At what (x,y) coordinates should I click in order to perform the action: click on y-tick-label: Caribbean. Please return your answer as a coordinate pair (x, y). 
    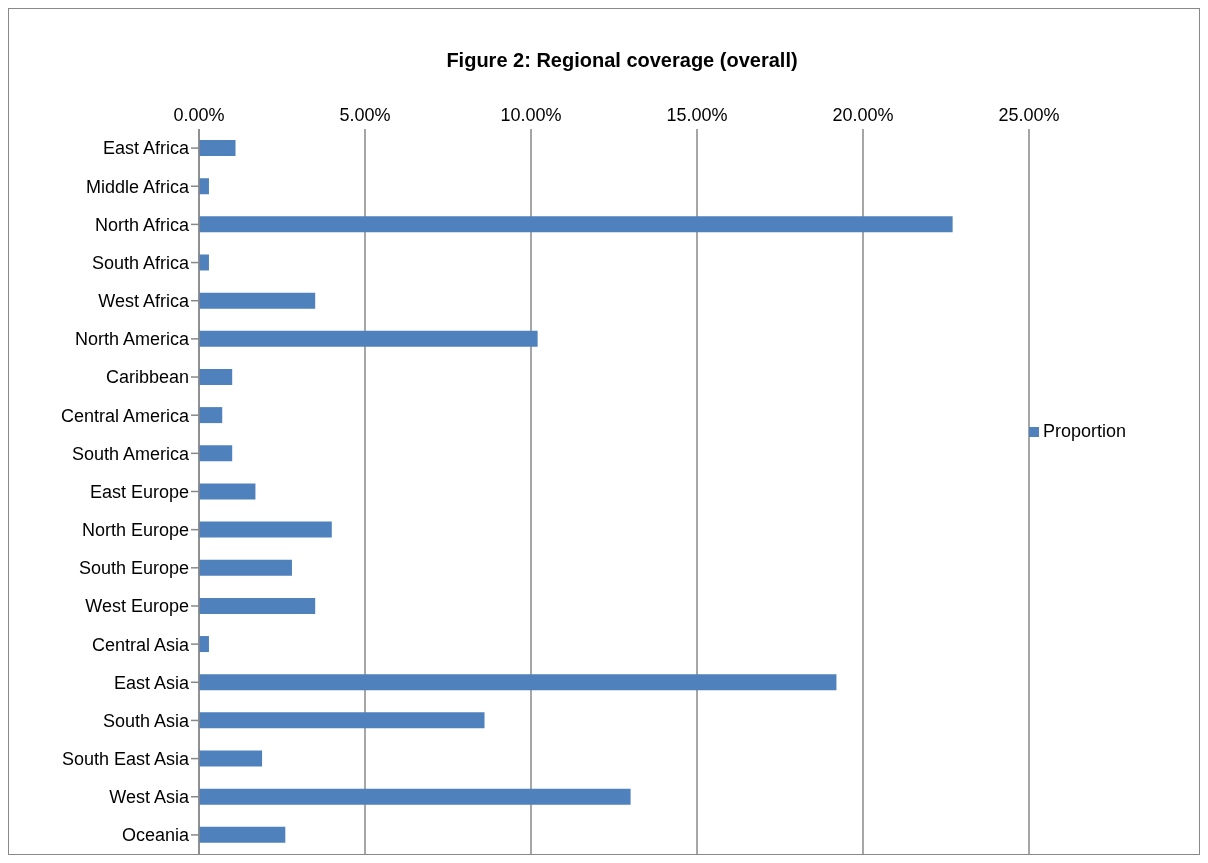
    Looking at the image, I should click on (147, 377).